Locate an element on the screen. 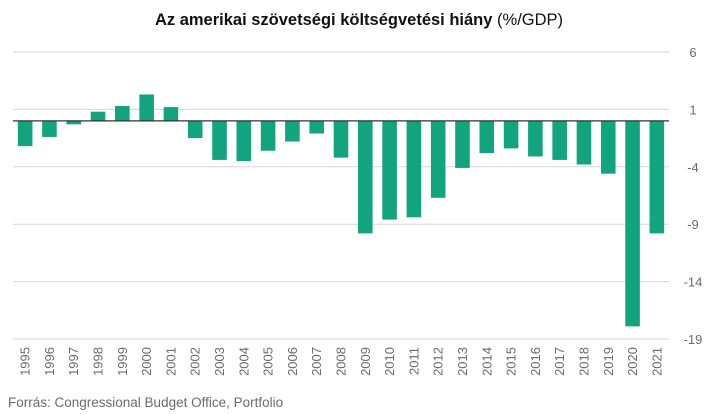  x-tick-label: 2002 is located at coordinates (195, 361).